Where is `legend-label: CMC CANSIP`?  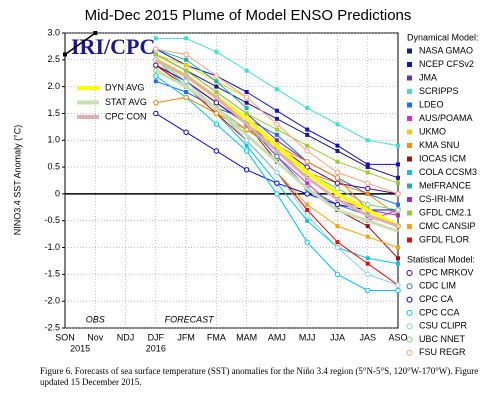
legend-label: CMC CANSIP is located at coordinates (447, 226).